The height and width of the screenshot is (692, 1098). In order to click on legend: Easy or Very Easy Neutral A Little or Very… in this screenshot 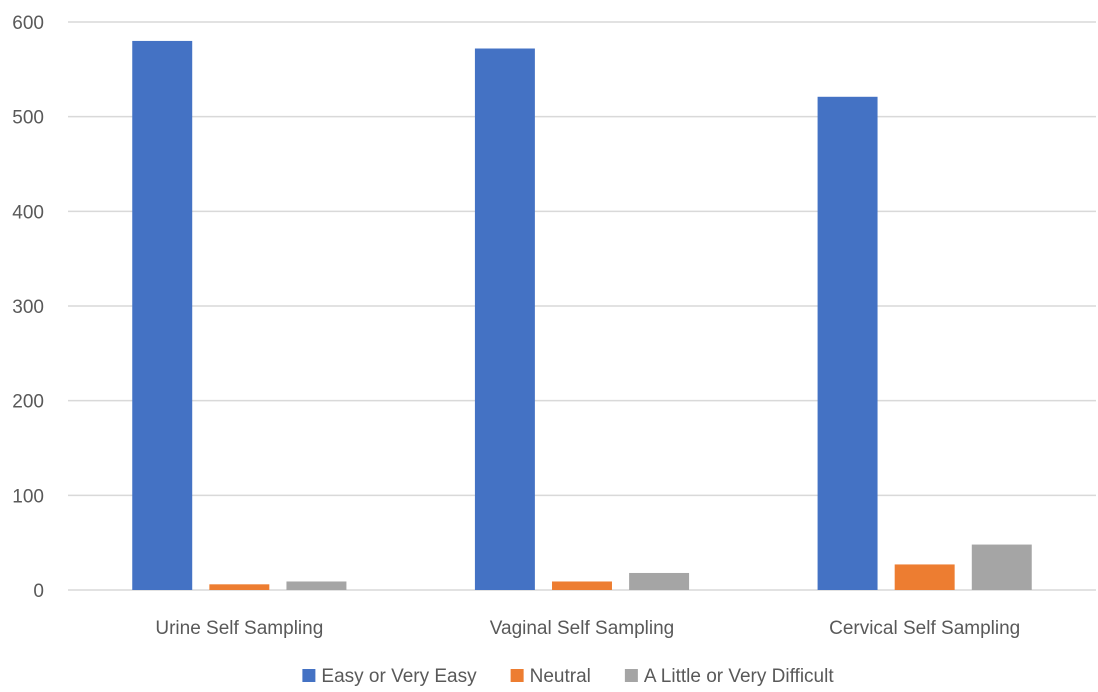, I will do `click(568, 676)`.